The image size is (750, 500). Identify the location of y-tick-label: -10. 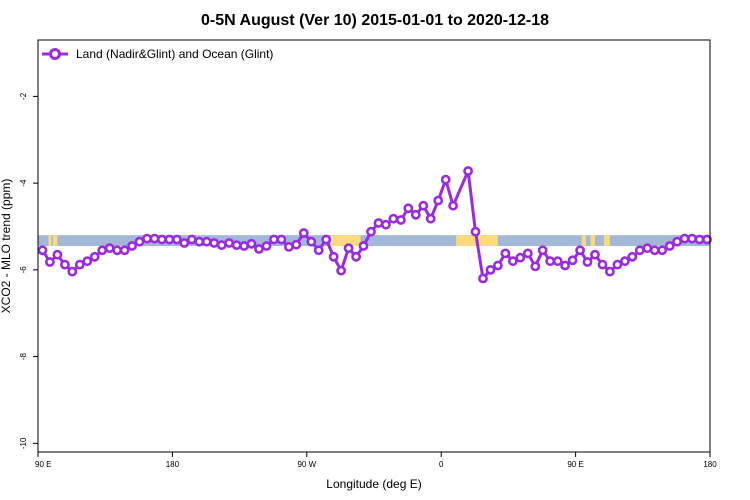
(23, 443).